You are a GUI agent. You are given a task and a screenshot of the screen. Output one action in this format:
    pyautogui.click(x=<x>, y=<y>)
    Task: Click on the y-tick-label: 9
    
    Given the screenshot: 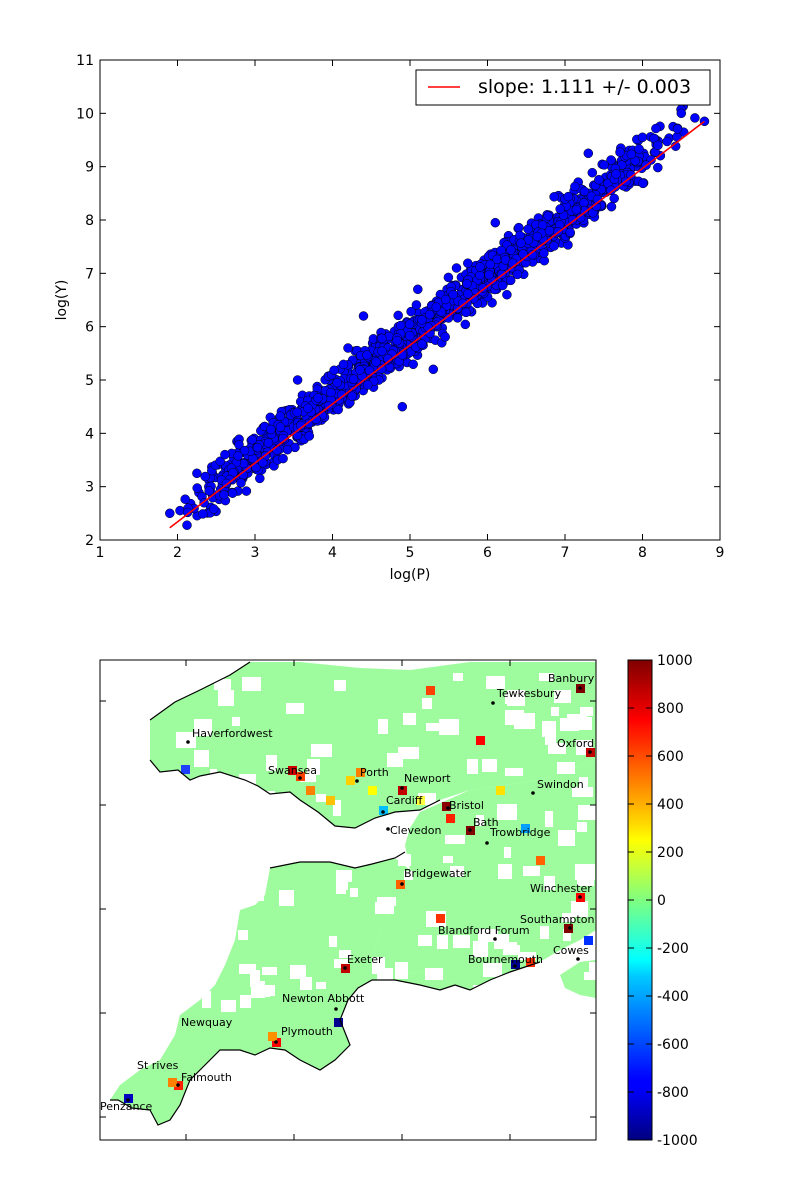 What is the action you would take?
    pyautogui.click(x=89, y=168)
    